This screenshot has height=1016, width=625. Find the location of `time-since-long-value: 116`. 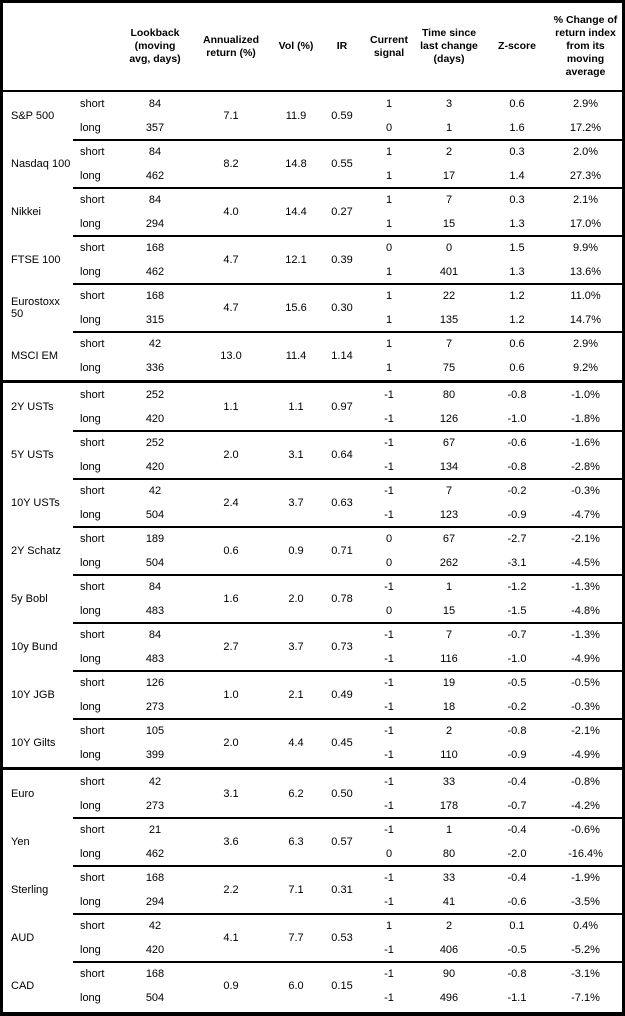

time-since-long-value: 116 is located at coordinates (449, 659).